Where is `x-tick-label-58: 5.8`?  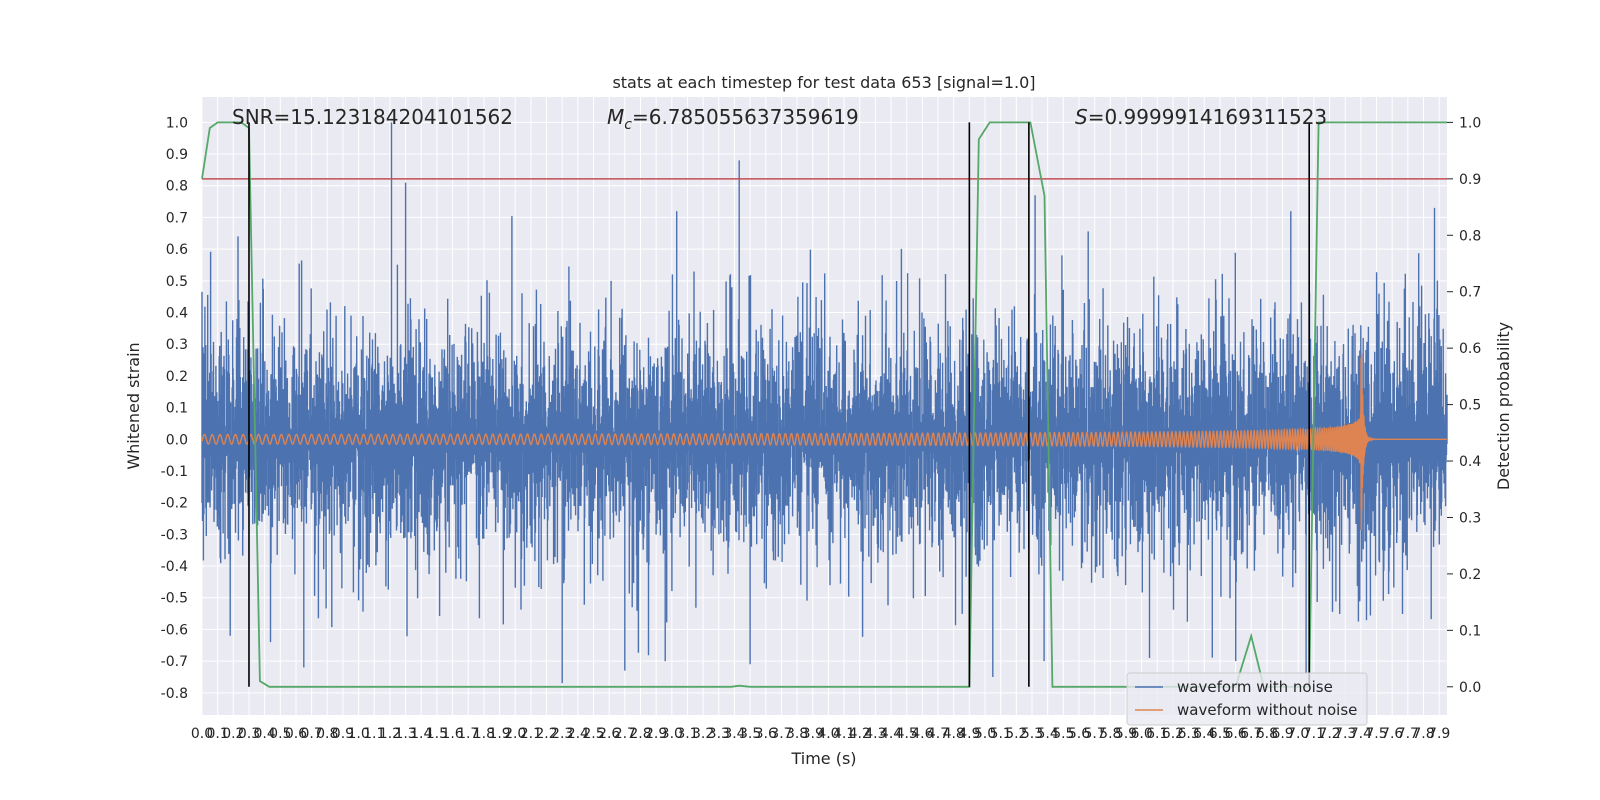
x-tick-label-58: 5.8 is located at coordinates (1110, 734).